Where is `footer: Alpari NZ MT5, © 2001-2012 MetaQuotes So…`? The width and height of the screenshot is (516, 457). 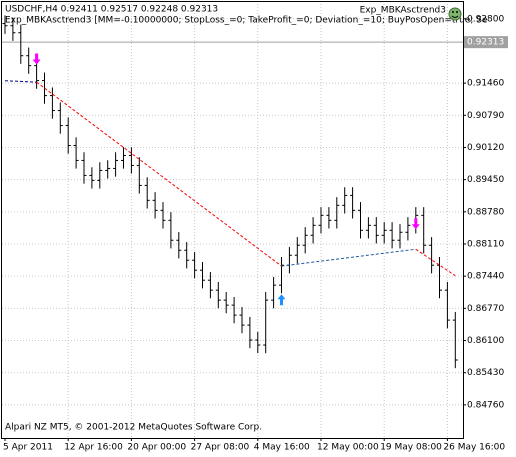
footer: Alpari NZ MT5, © 2001-2012 MetaQuotes So… is located at coordinates (133, 428).